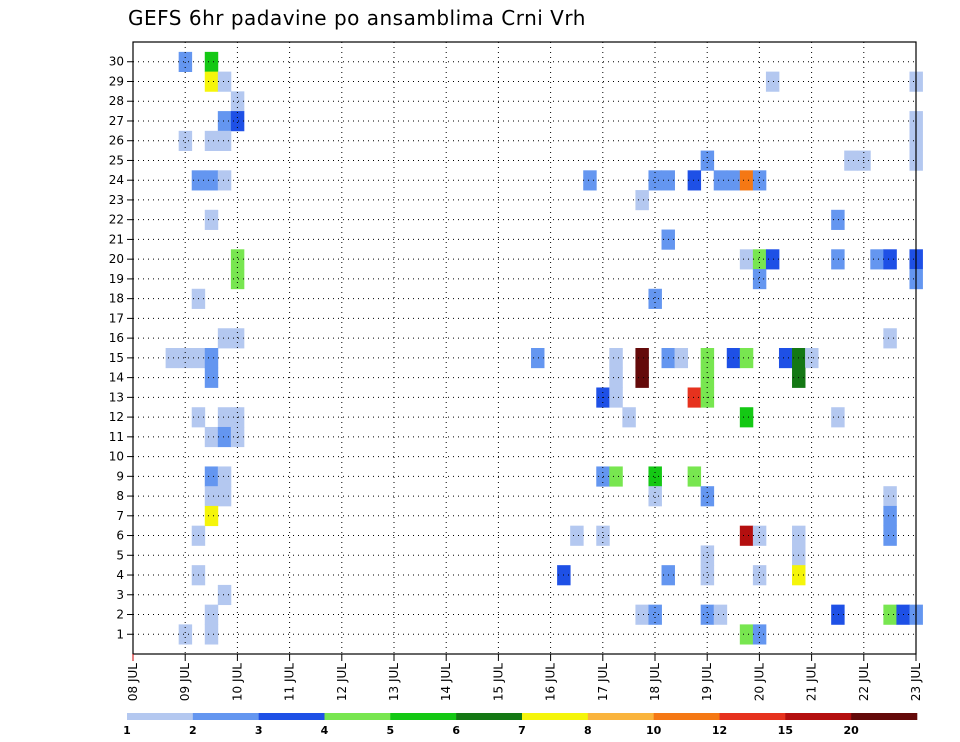 The image size is (960, 742). I want to click on y-tick-label: 10, so click(116, 457).